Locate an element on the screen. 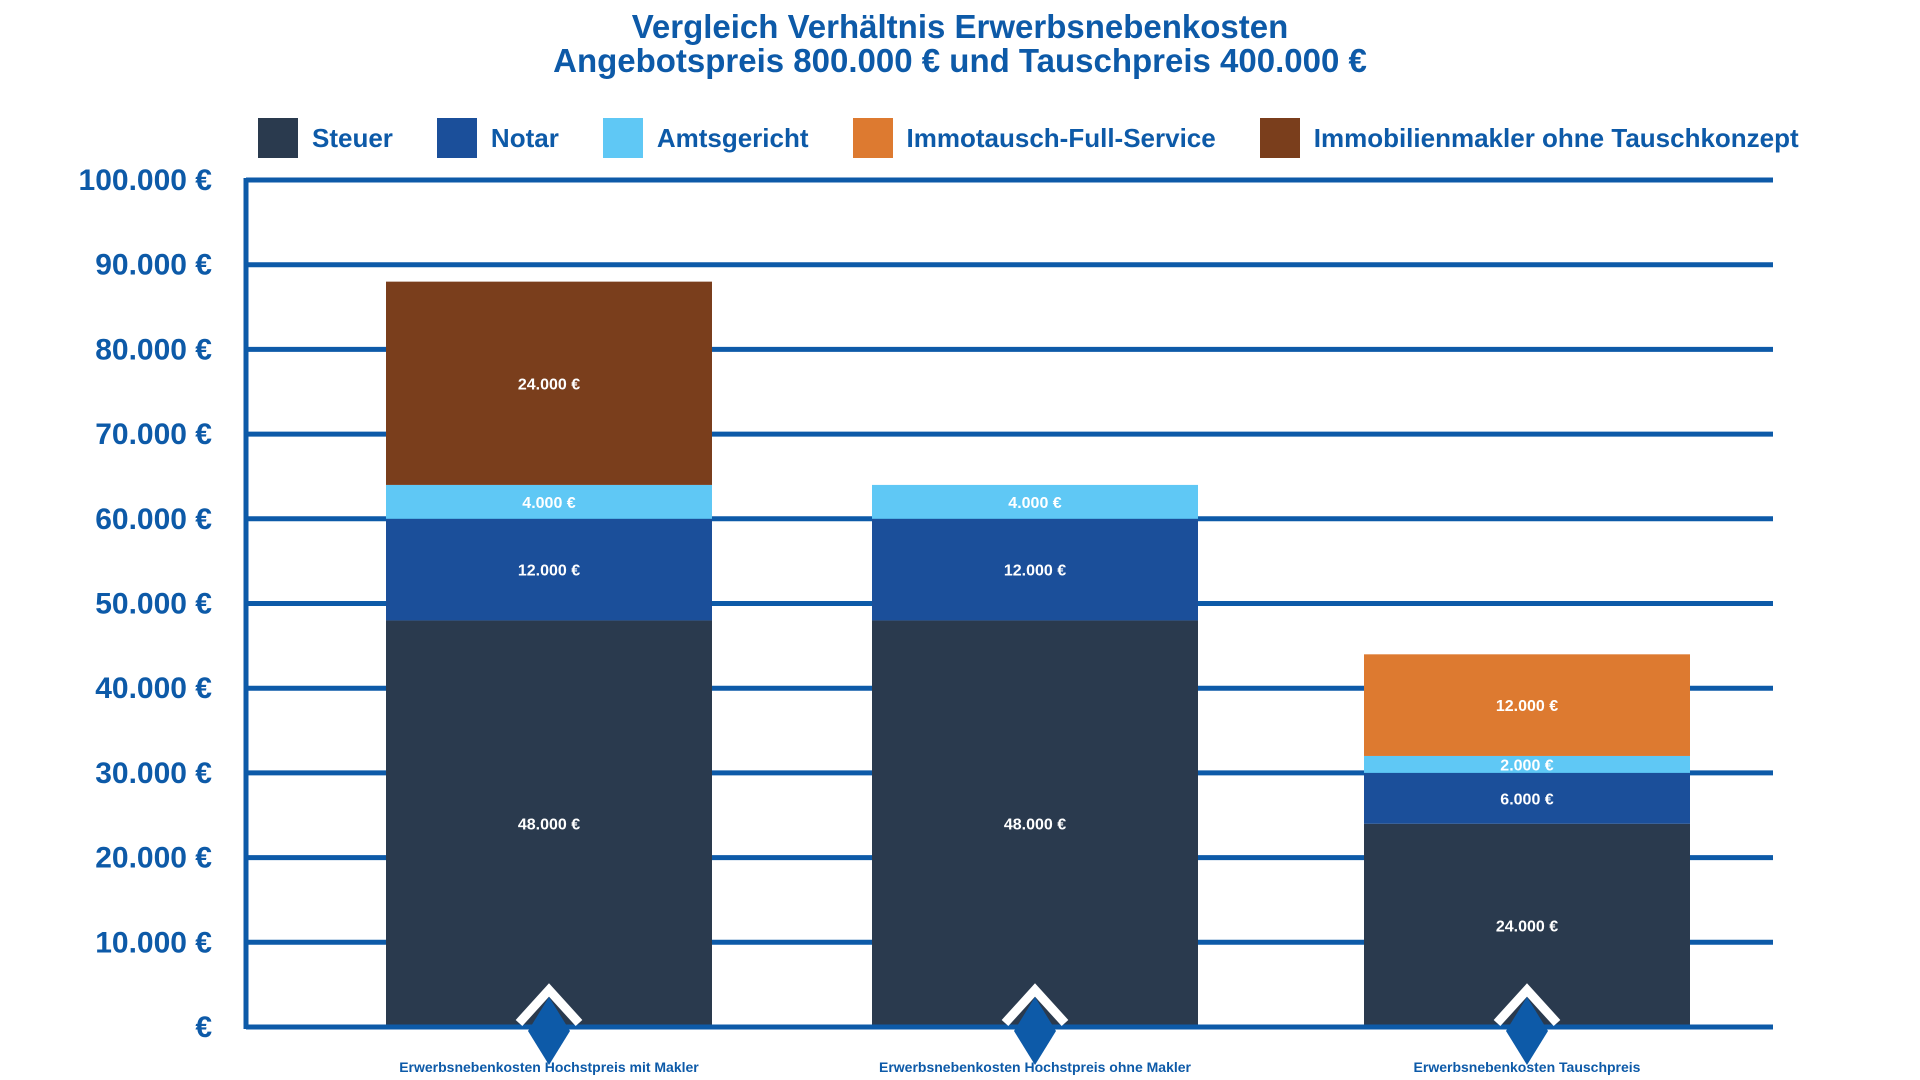 The image size is (1920, 1080). y-tick-label: 20.000 € is located at coordinates (153, 858).